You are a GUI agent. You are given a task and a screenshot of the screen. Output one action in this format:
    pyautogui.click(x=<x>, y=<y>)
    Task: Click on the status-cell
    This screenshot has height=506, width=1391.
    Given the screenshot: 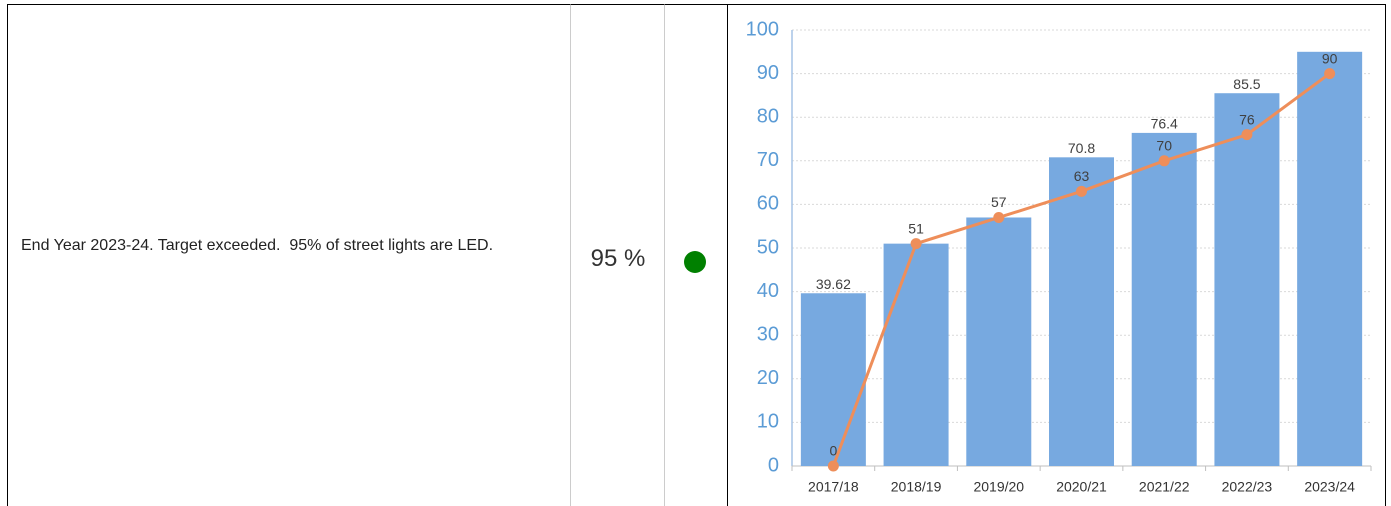 What is the action you would take?
    pyautogui.click(x=695, y=255)
    